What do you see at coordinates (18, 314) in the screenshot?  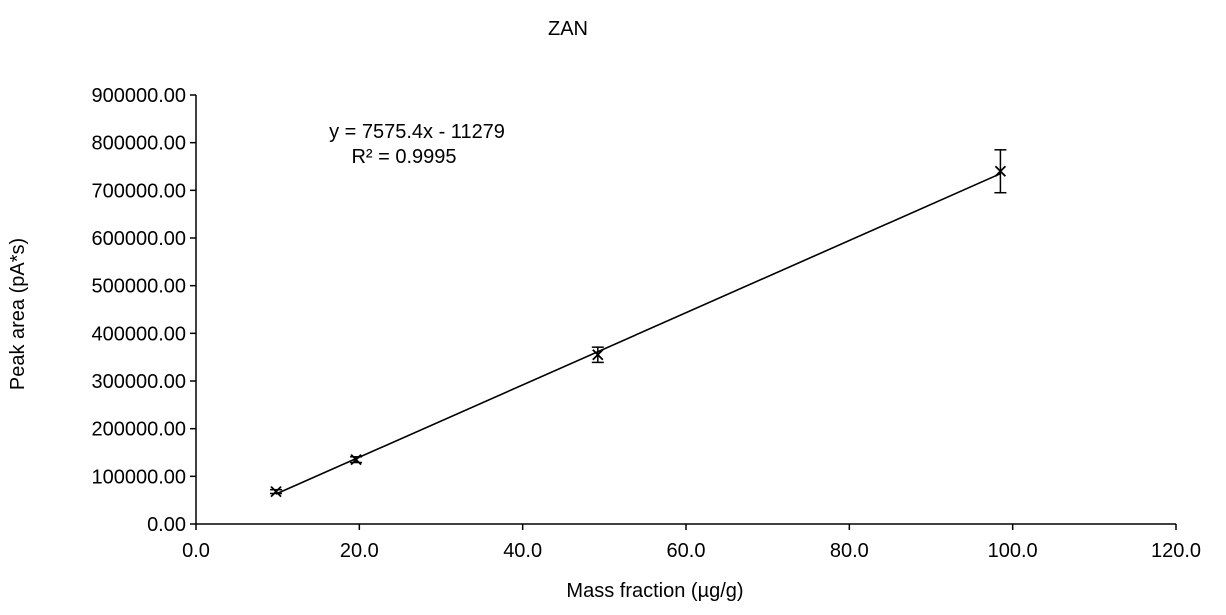 I see `y-axis-label: Peak area (pA*s)` at bounding box center [18, 314].